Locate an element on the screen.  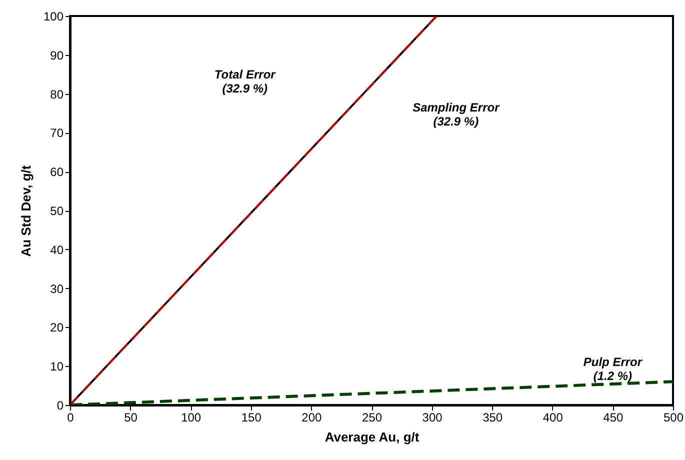
y-tick-label: 0 is located at coordinates (60, 405).